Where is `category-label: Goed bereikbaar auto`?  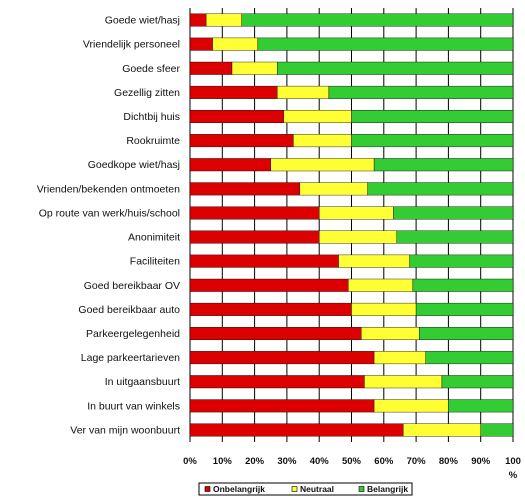
category-label: Goed bereikbaar auto is located at coordinates (129, 310).